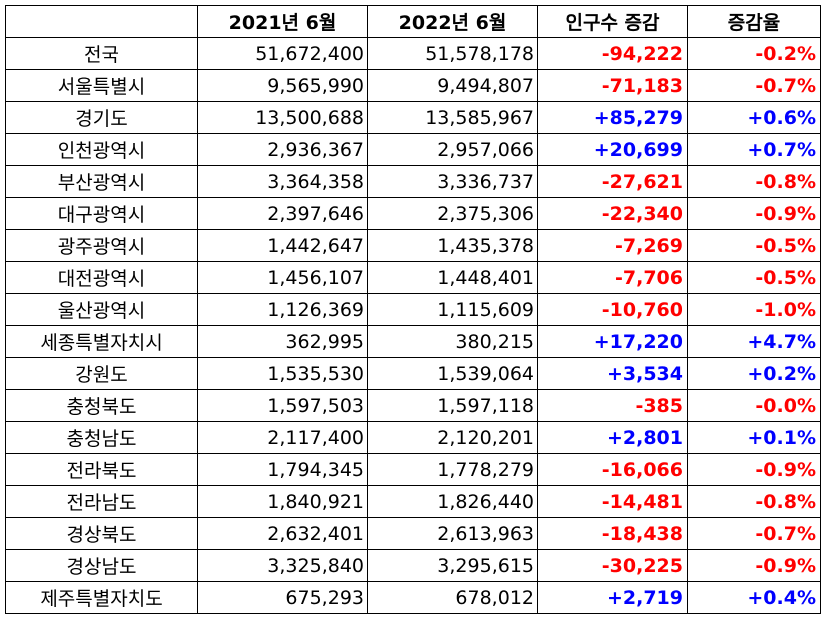  I want to click on population-2022-cell: 2,375,306, so click(452, 213).